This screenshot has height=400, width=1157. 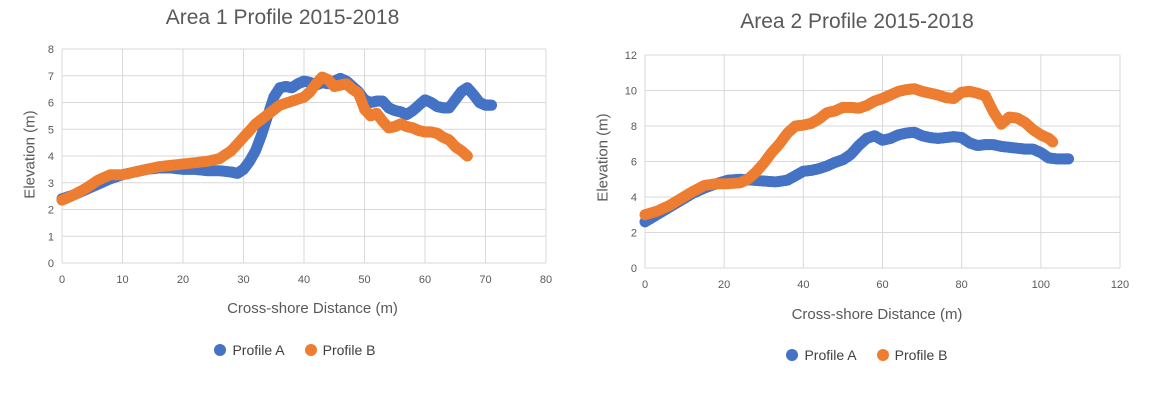 I want to click on chart-title: Area 2 Profile 2015-2018, so click(x=857, y=21).